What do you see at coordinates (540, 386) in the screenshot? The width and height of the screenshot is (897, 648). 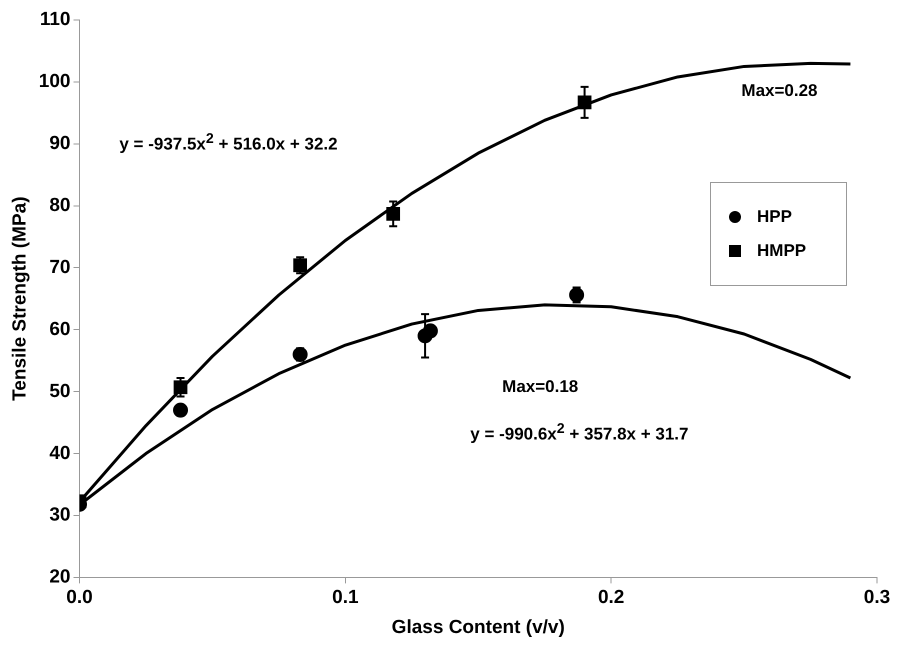 I see `annotation: Max=0.18` at bounding box center [540, 386].